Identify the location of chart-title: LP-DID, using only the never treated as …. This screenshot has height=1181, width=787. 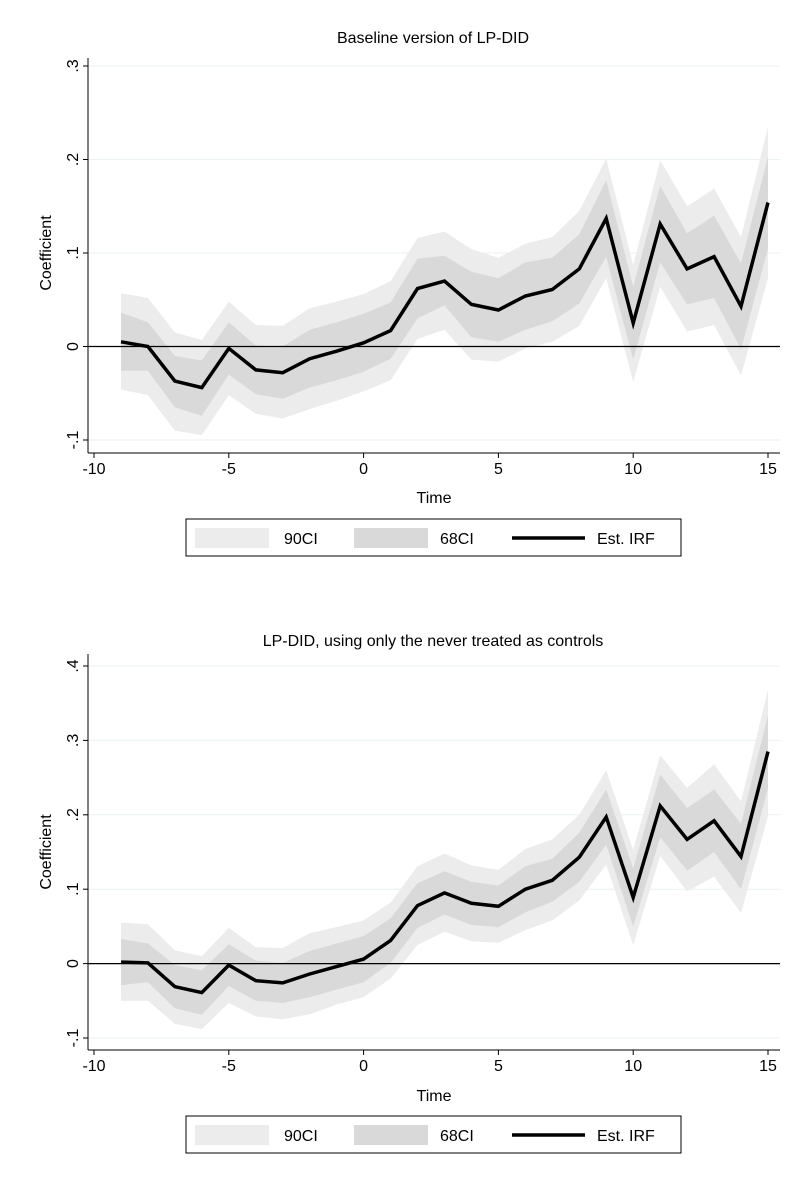
(433, 641).